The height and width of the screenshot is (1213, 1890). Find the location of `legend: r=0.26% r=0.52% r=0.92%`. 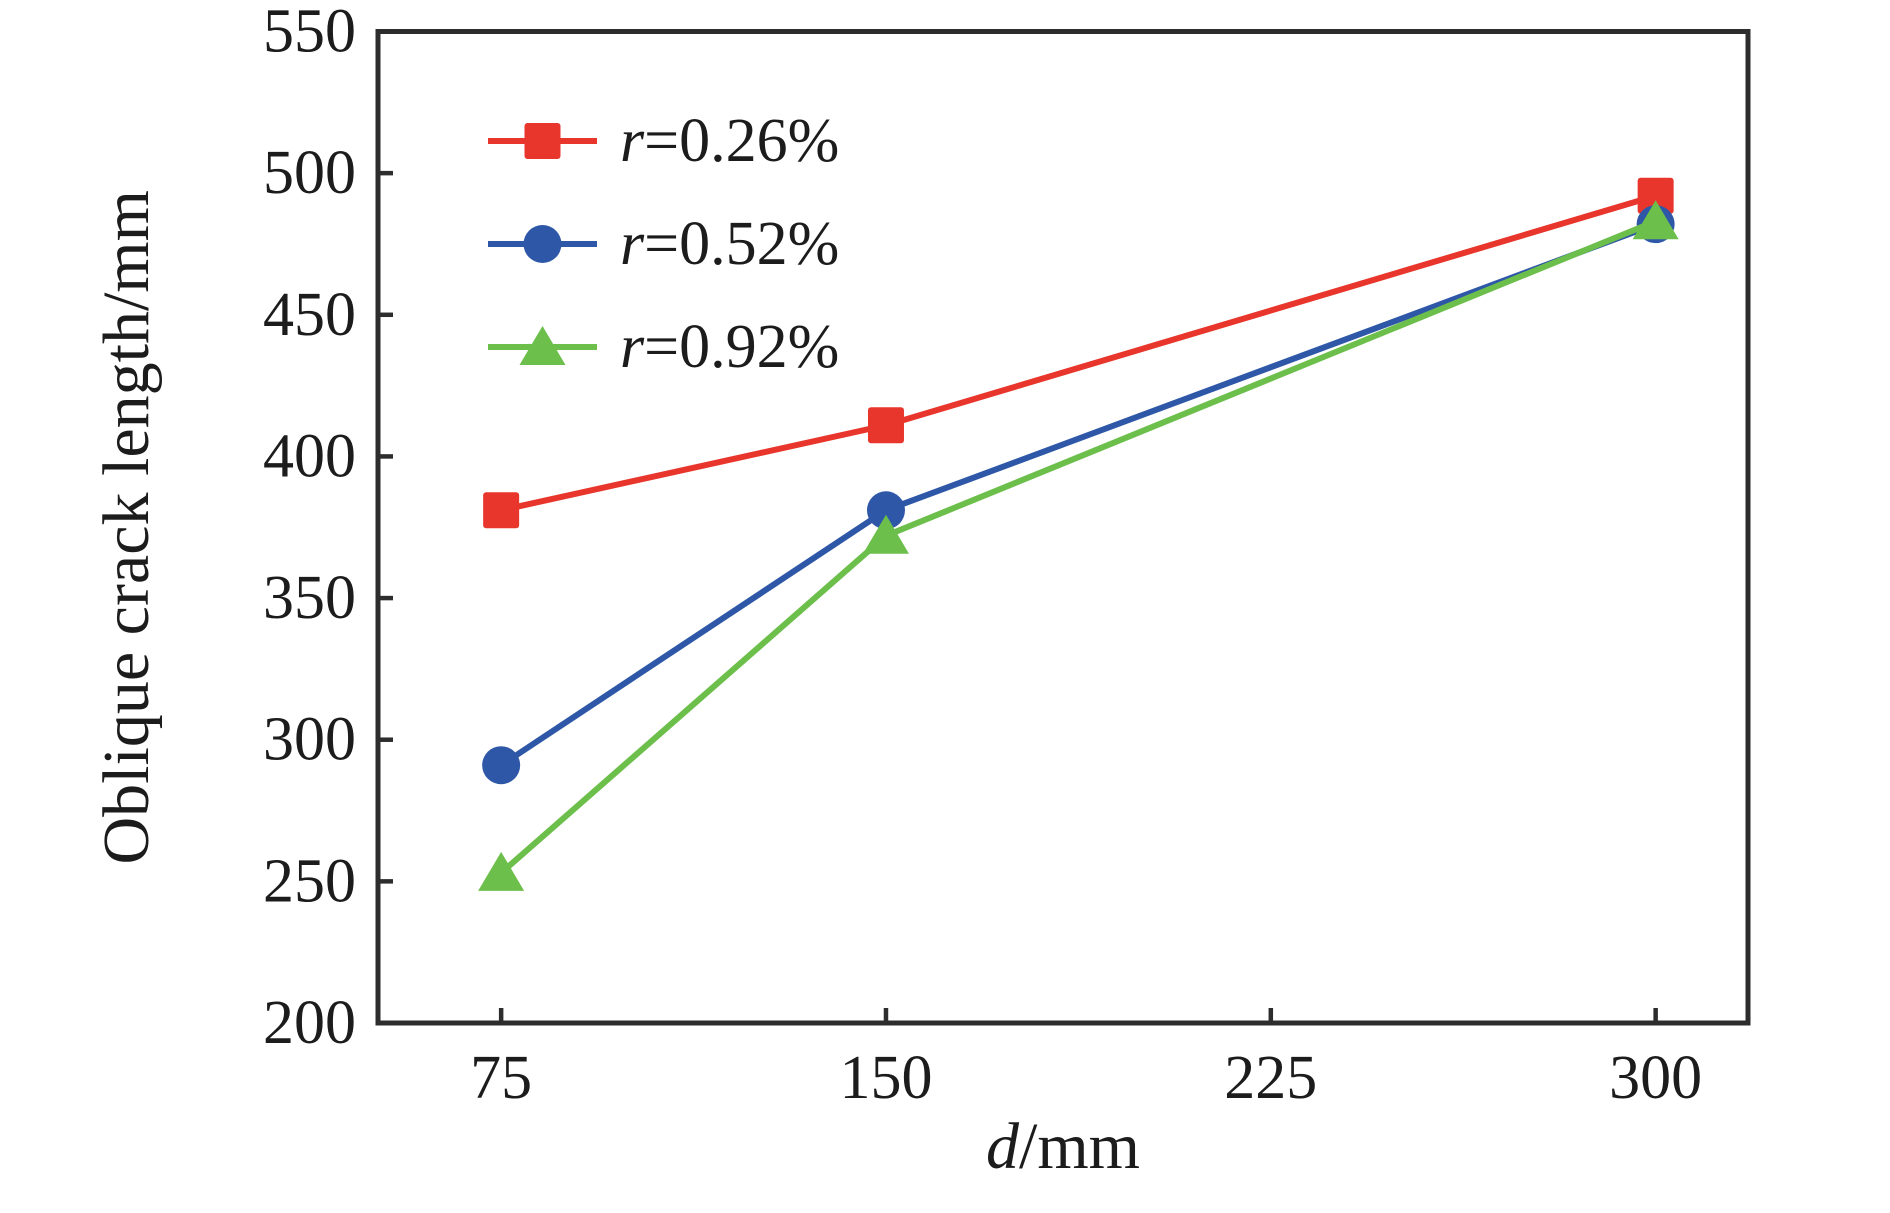

legend: r=0.26% r=0.52% r=0.92% is located at coordinates (663, 244).